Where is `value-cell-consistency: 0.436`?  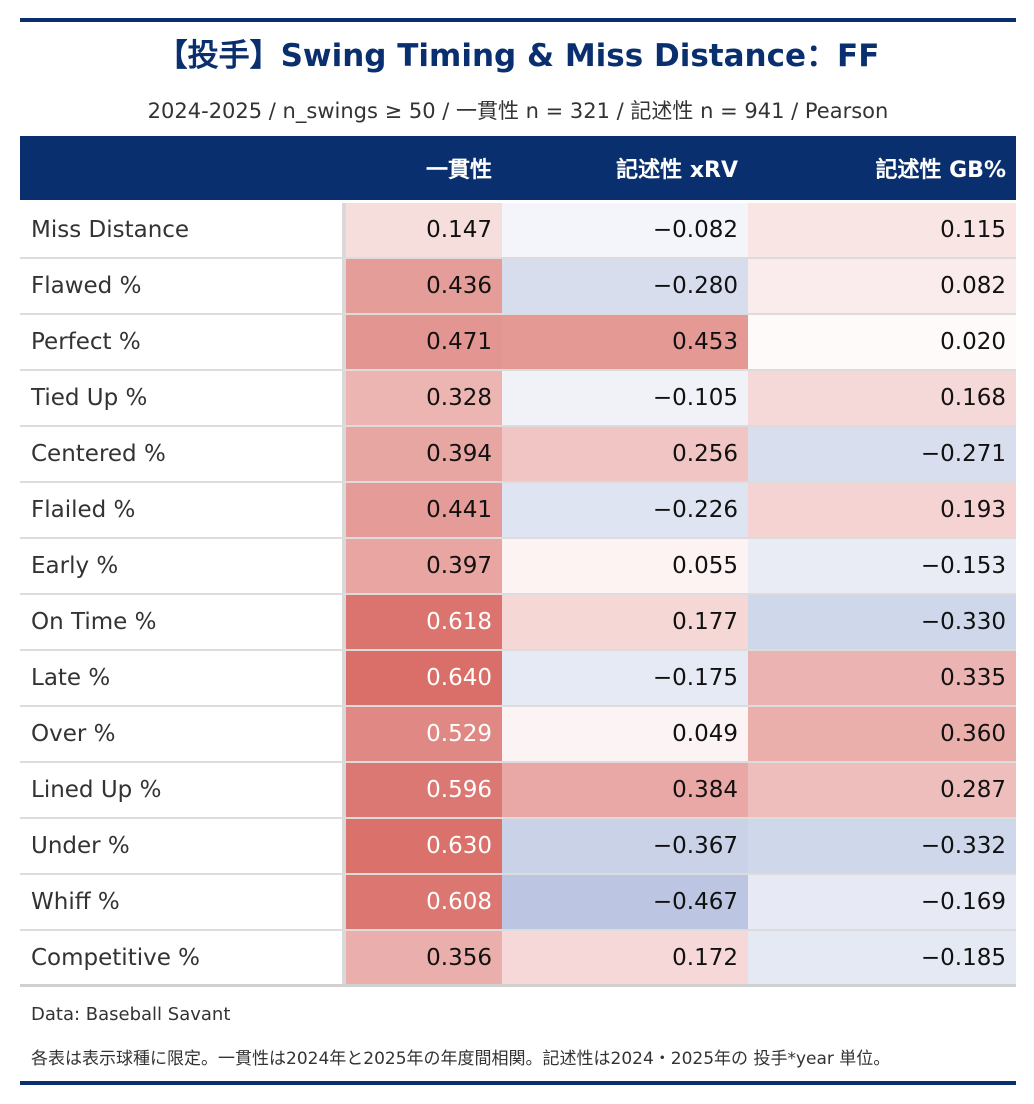 value-cell-consistency: 0.436 is located at coordinates (424, 286).